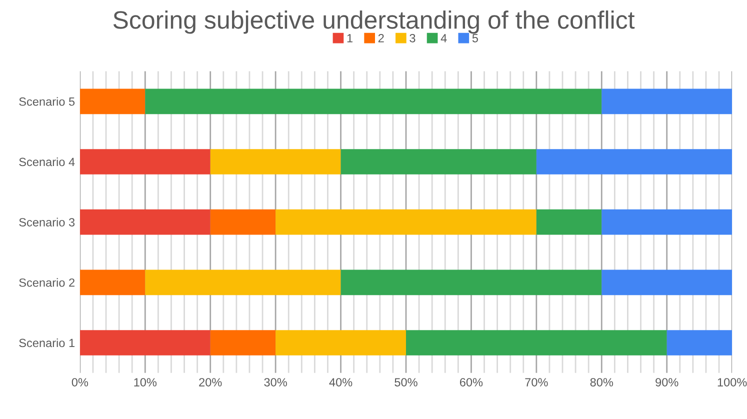 This screenshot has height=419, width=747. I want to click on x-tick-label: 90%, so click(667, 382).